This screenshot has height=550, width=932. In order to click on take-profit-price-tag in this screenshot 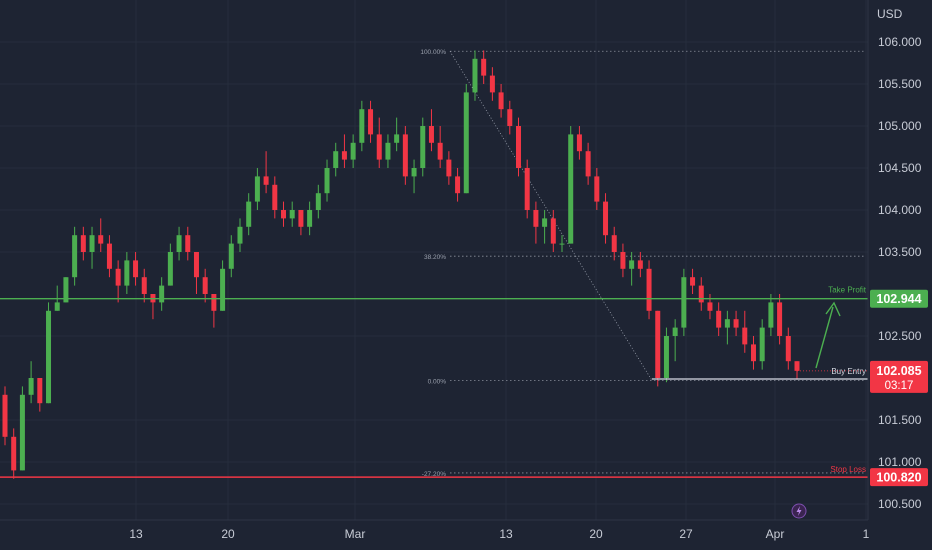, I will do `click(899, 298)`.